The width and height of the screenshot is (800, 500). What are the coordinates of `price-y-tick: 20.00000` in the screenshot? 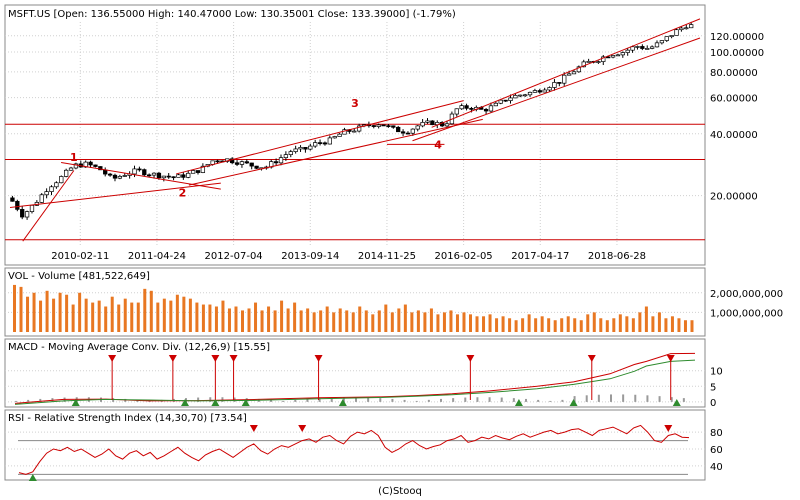 It's located at (734, 197).